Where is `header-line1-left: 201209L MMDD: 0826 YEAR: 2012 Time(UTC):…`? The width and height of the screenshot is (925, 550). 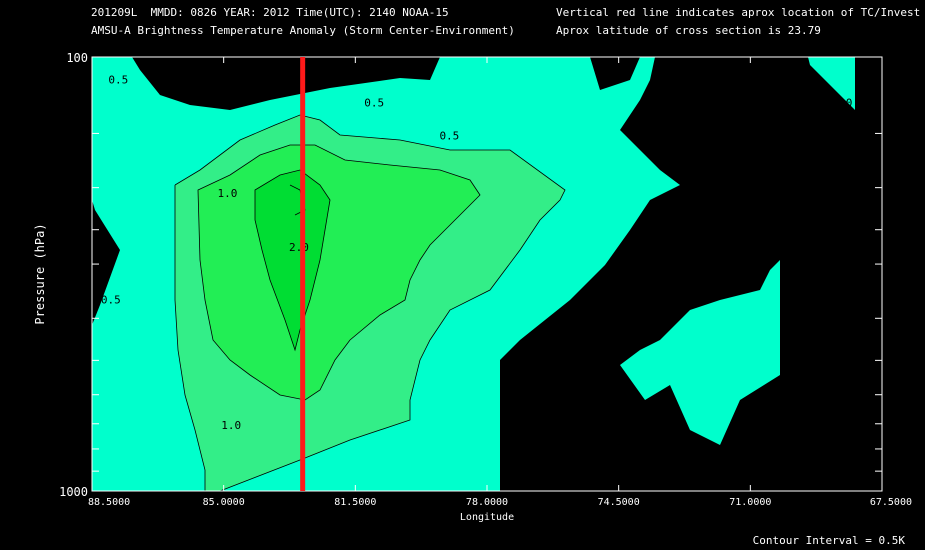
header-line1-left: 201209L MMDD: 0826 YEAR: 2012 Time(UTC):… is located at coordinates (270, 12).